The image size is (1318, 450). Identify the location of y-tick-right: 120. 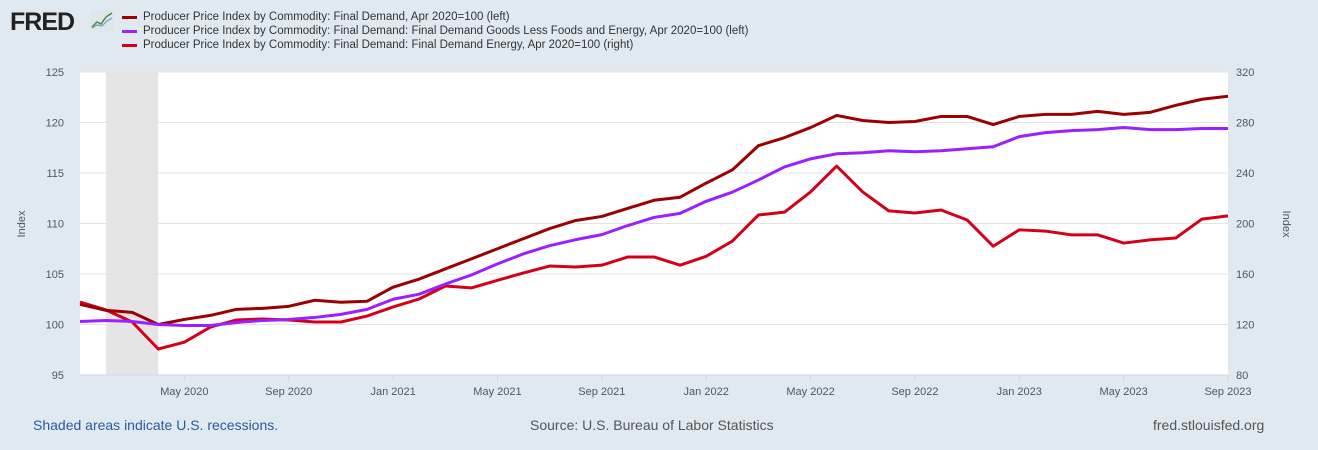
(1245, 326).